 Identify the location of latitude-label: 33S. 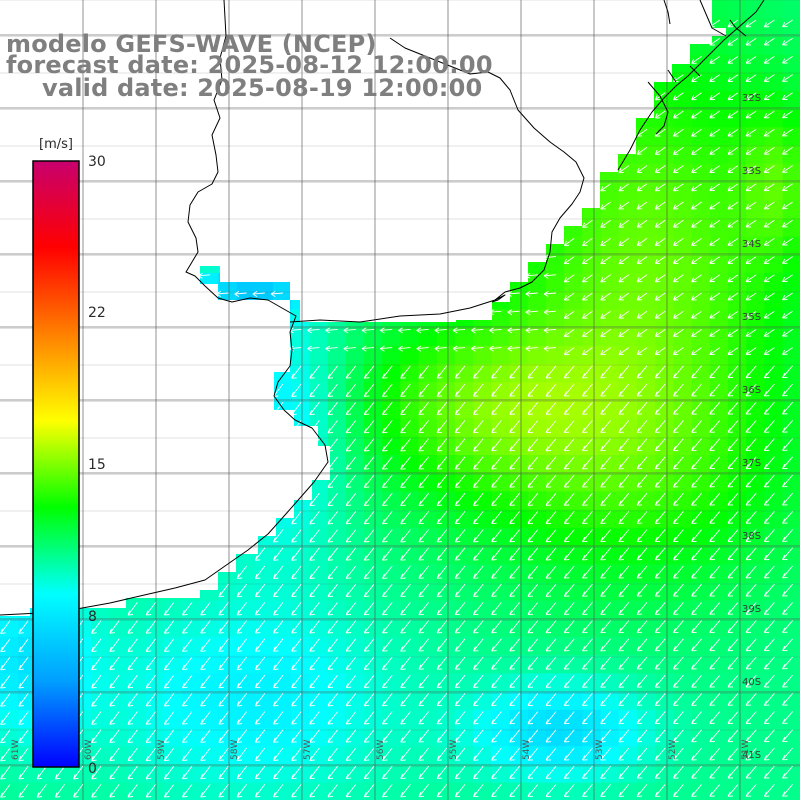
(751, 171).